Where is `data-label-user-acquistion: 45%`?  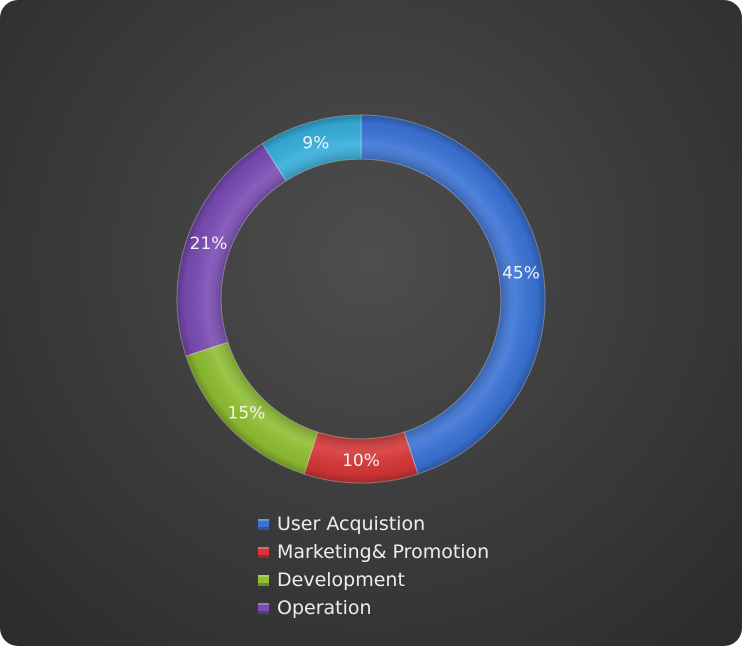 data-label-user-acquistion: 45% is located at coordinates (521, 274).